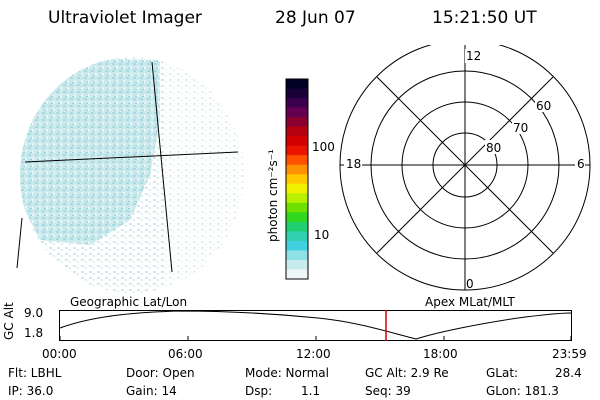 This screenshot has width=600, height=400. Describe the element at coordinates (160, 373) in the screenshot. I see `door-status: Door: Open` at that location.